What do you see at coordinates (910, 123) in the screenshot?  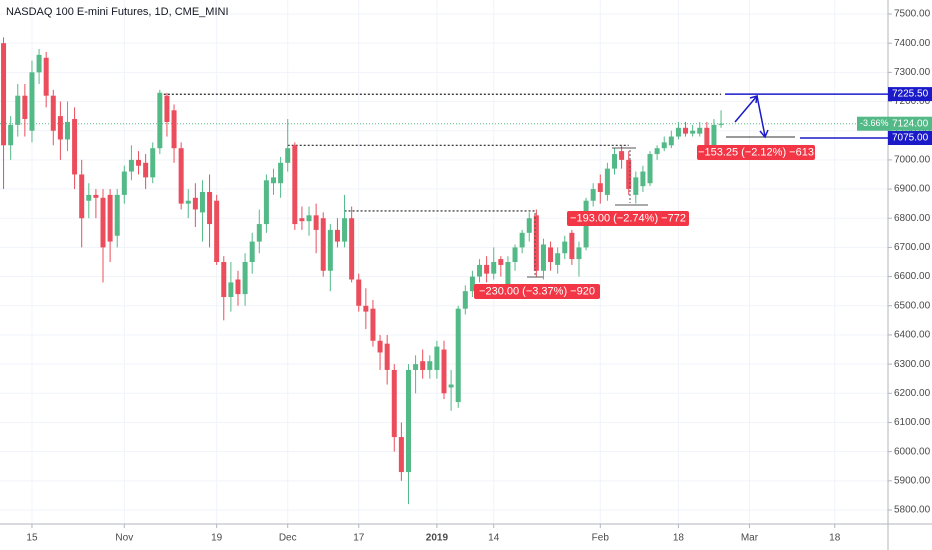 I see `last-price-label: 7124.00` at bounding box center [910, 123].